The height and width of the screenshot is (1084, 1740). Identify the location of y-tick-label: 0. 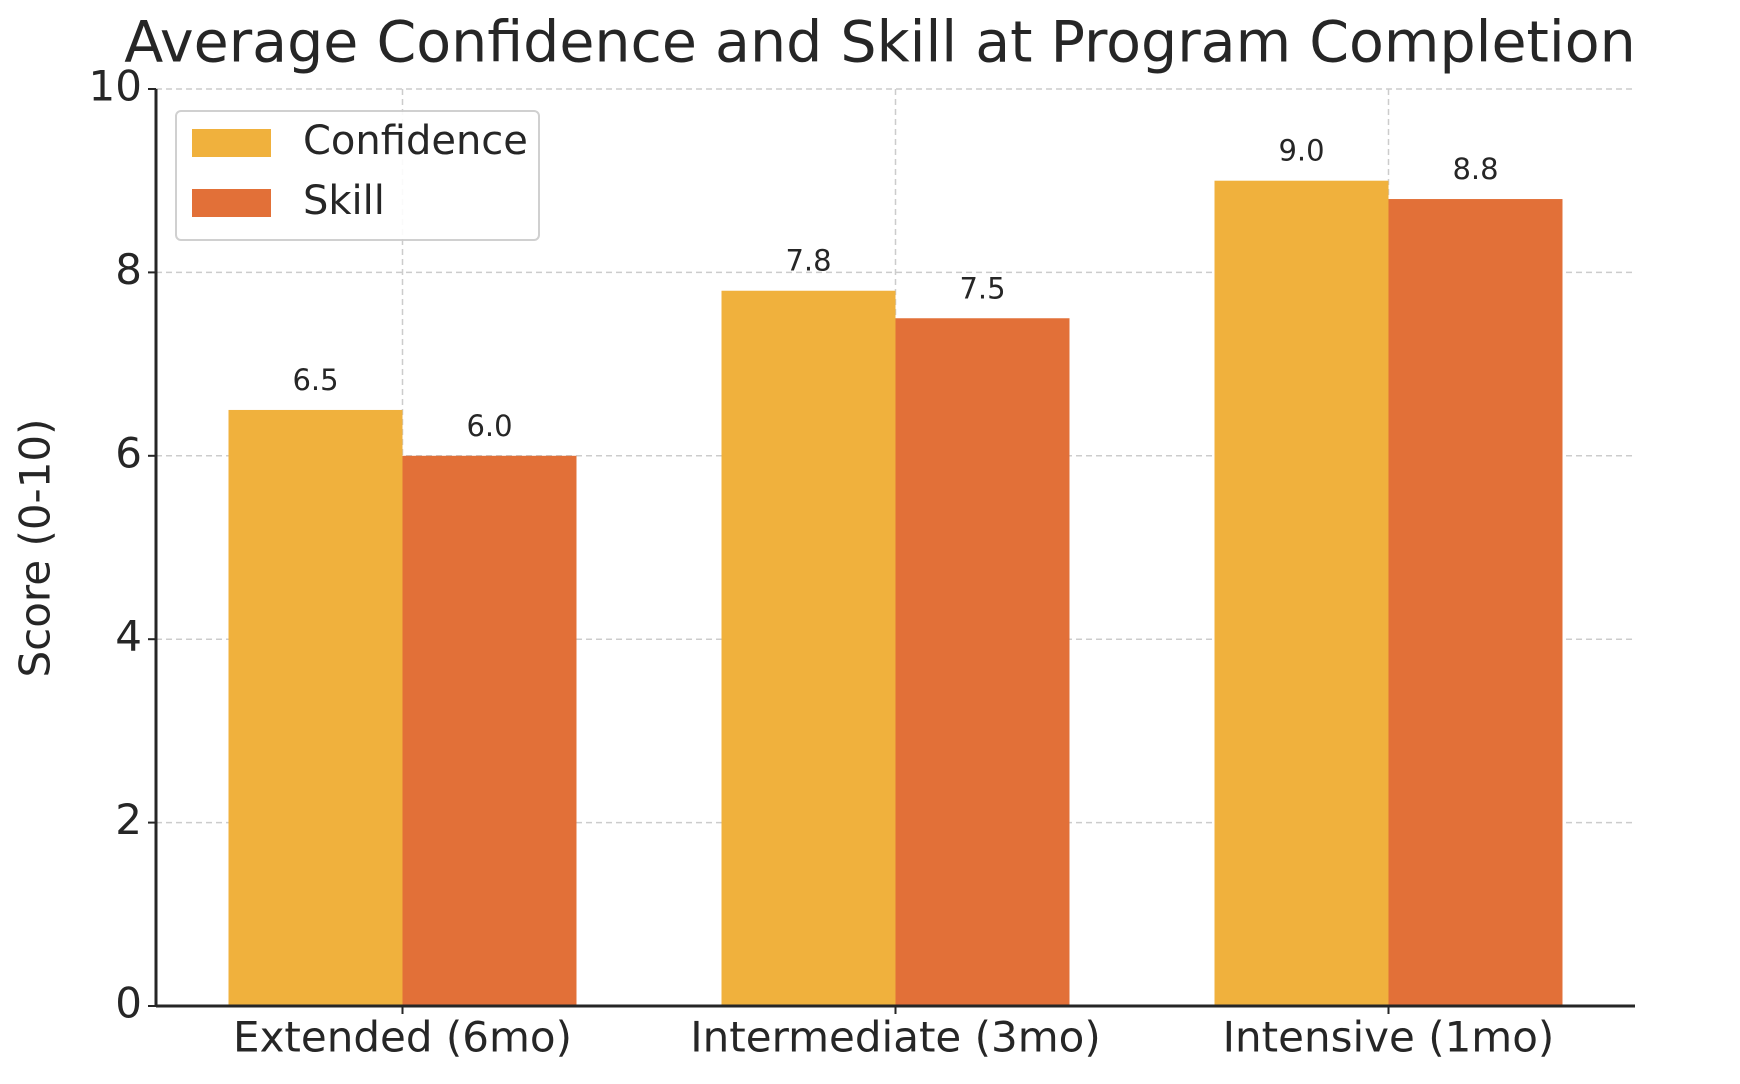
(128, 1003).